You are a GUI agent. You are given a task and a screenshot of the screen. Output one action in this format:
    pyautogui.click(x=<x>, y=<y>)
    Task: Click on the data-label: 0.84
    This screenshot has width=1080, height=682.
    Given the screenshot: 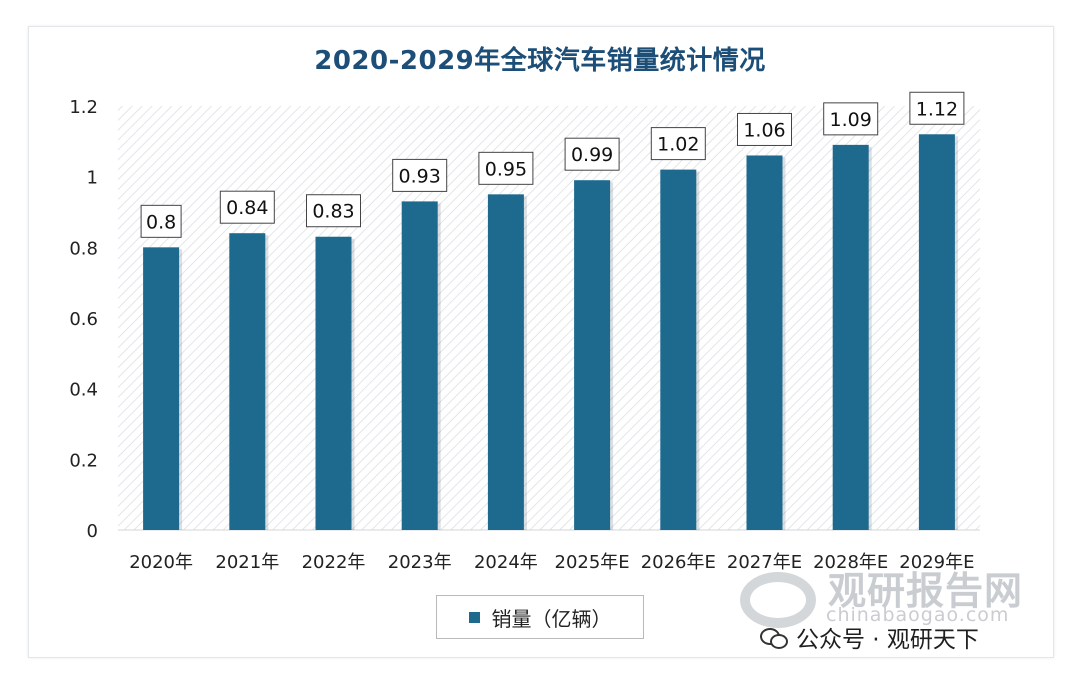 What is the action you would take?
    pyautogui.click(x=247, y=208)
    